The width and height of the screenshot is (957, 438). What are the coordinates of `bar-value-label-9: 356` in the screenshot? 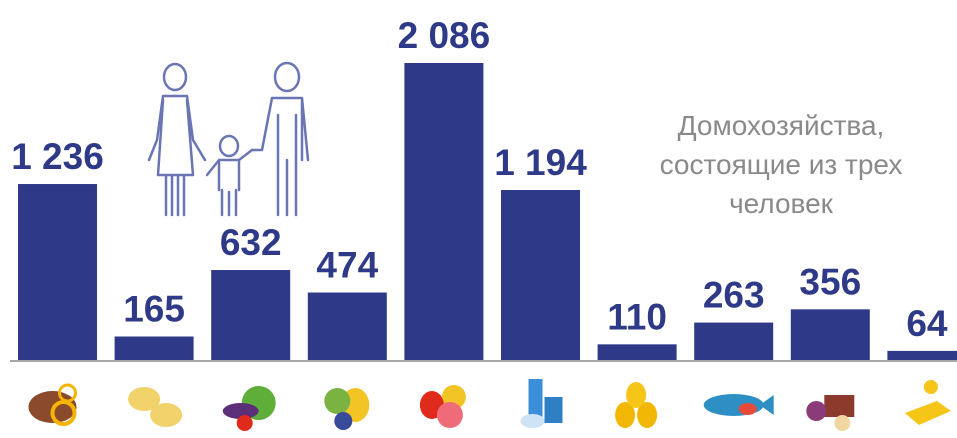 It's located at (830, 281).